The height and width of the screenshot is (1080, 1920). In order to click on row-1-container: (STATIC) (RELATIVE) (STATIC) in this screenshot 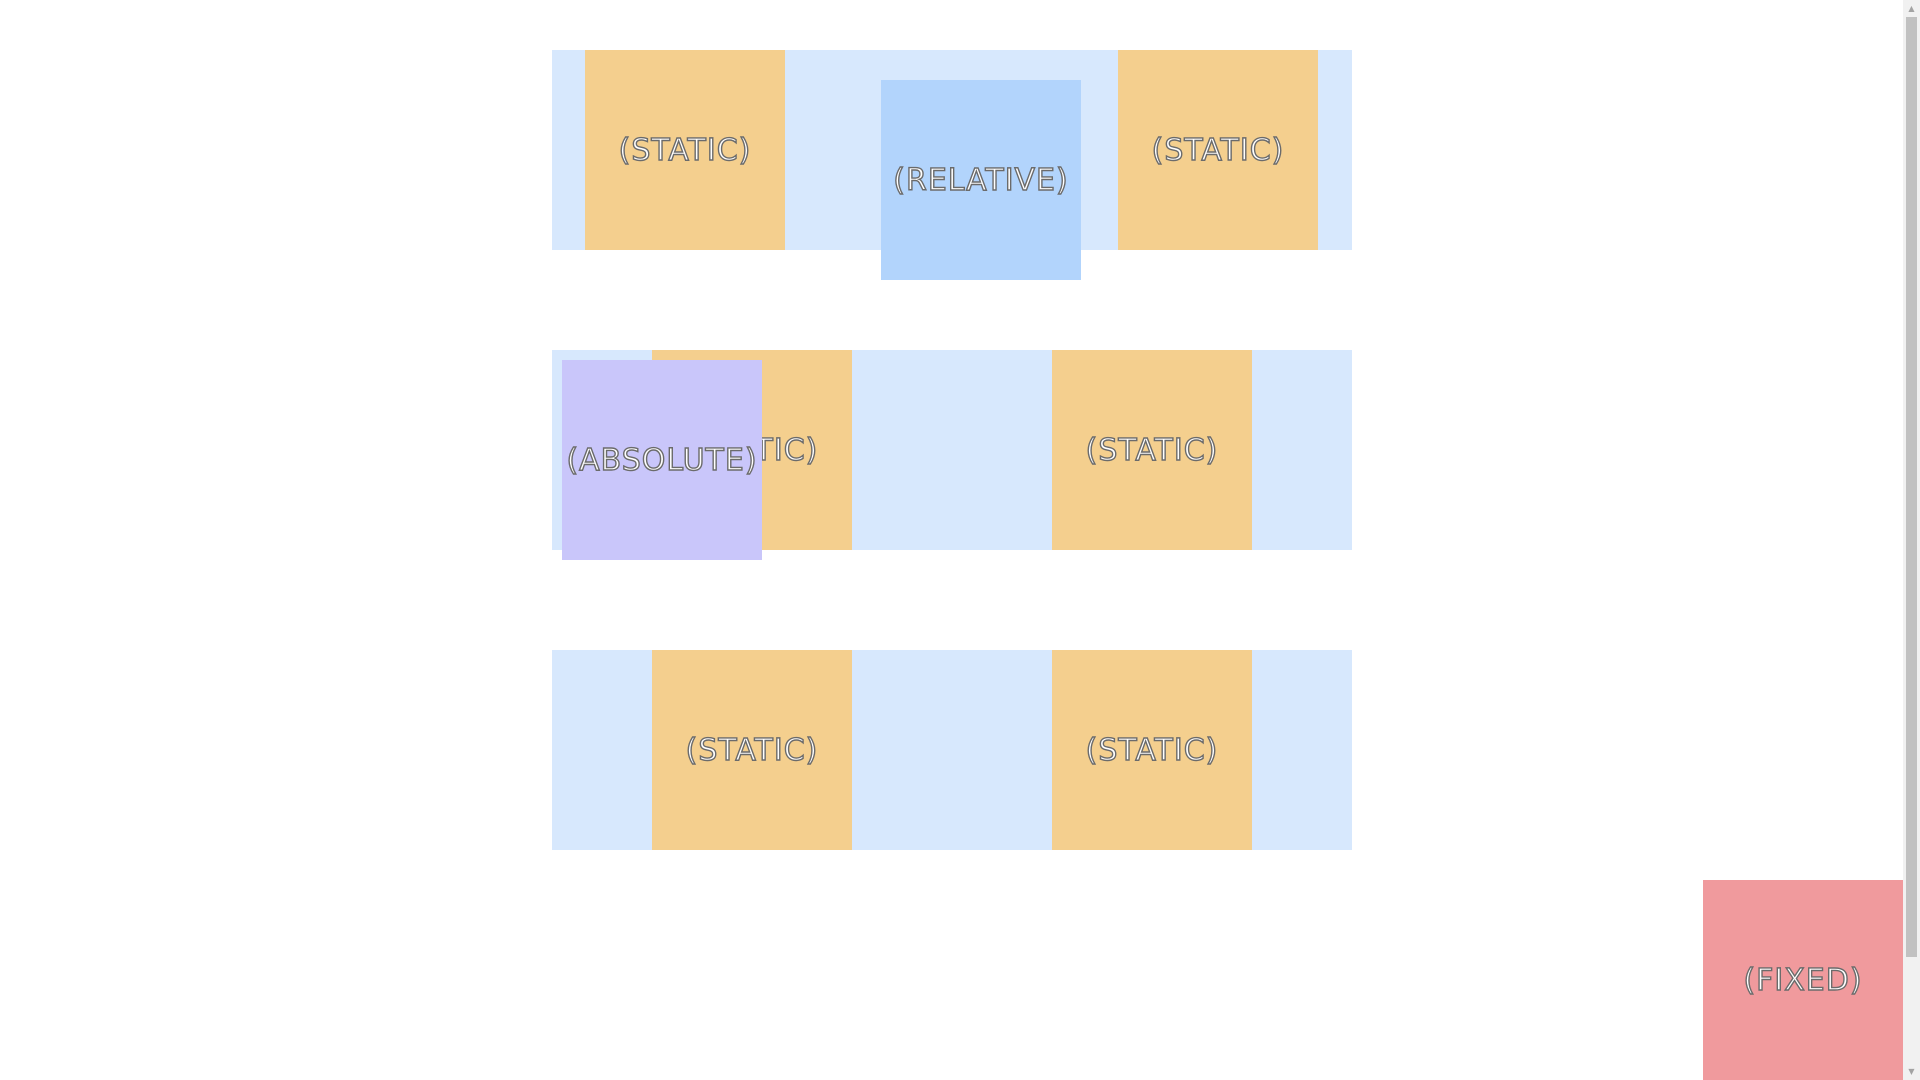, I will do `click(952, 165)`.